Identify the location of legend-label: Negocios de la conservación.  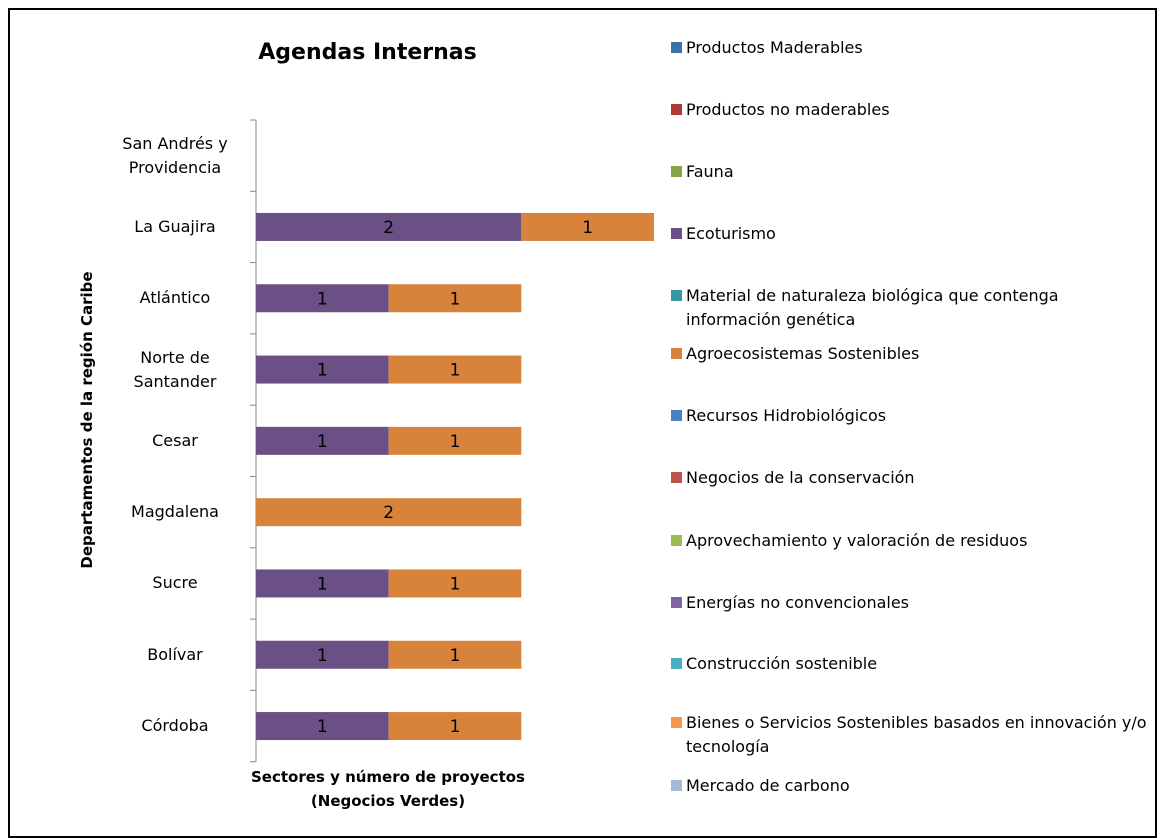
(800, 477).